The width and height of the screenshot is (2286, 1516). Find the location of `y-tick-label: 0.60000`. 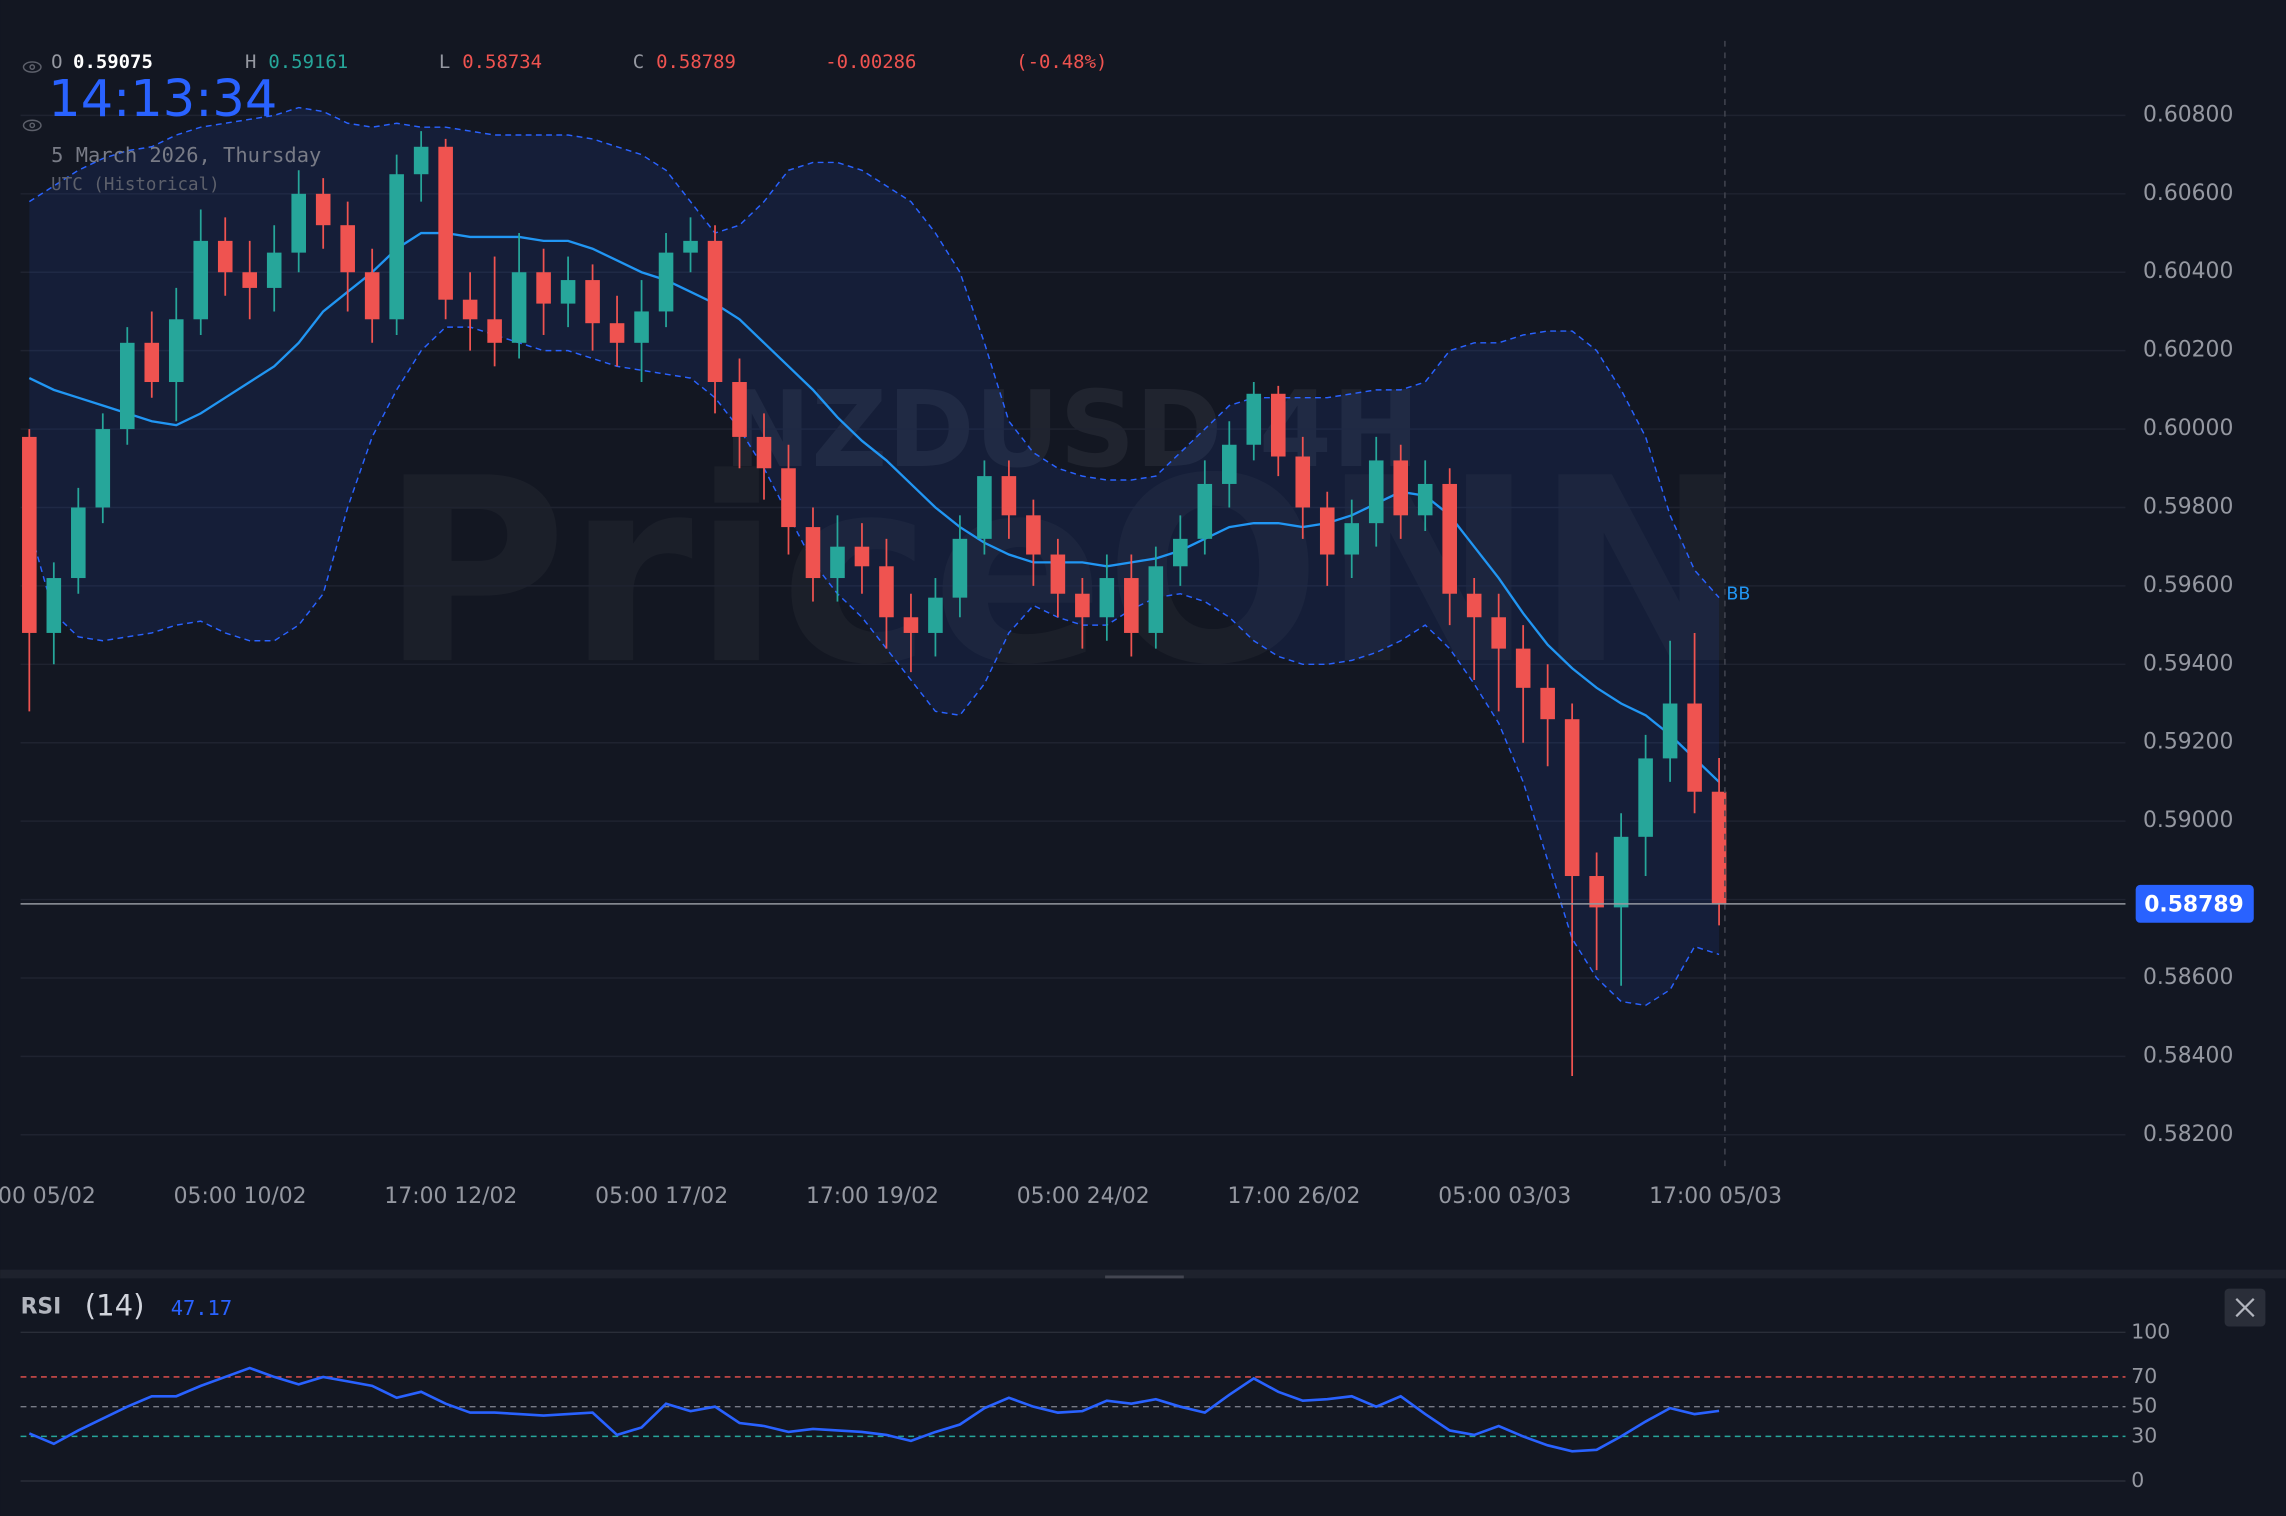

y-tick-label: 0.60000 is located at coordinates (2188, 428).